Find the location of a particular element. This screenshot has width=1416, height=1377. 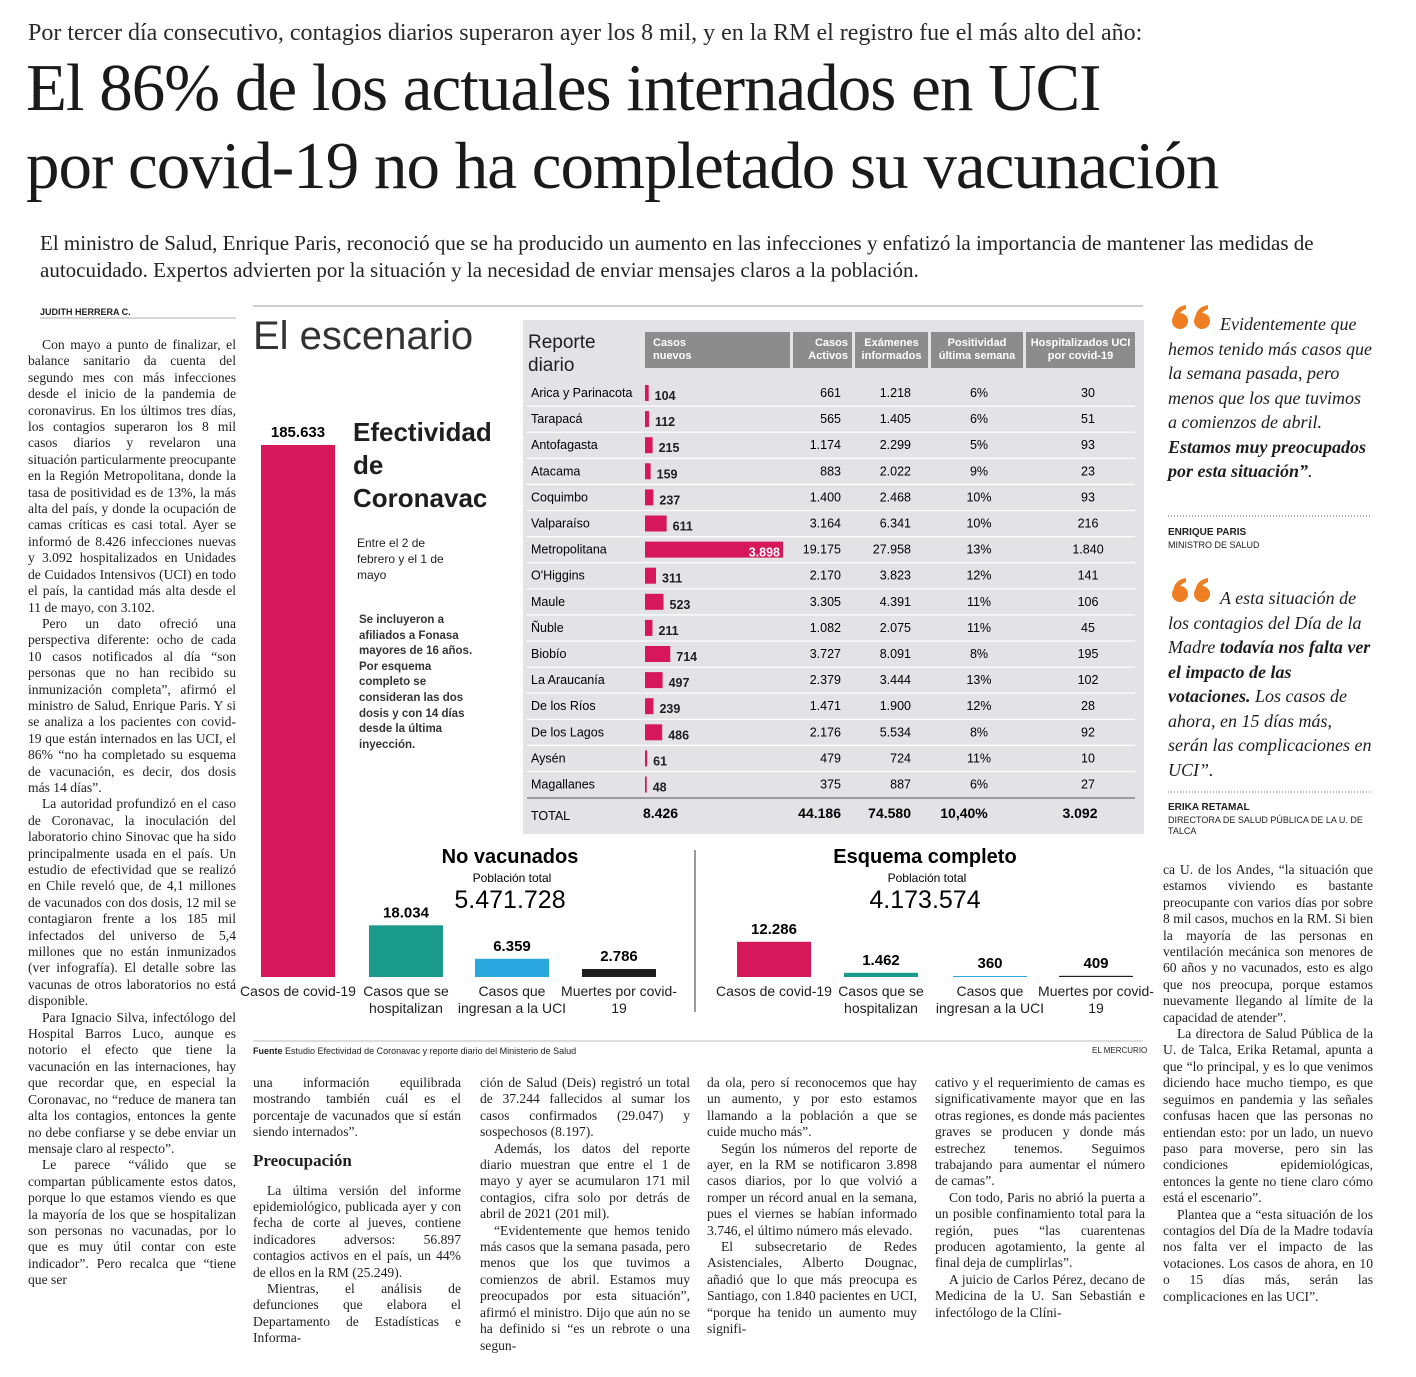

table-cell: 27.958 is located at coordinates (892, 550).